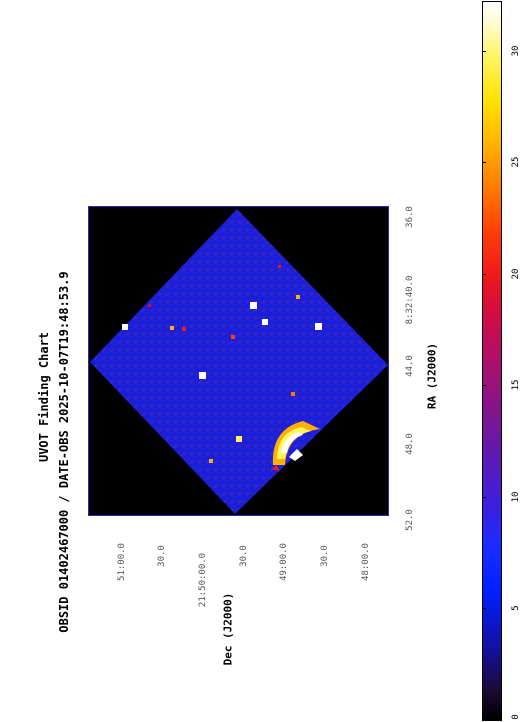  What do you see at coordinates (410, 217) in the screenshot?
I see `ra-tick: 36.0` at bounding box center [410, 217].